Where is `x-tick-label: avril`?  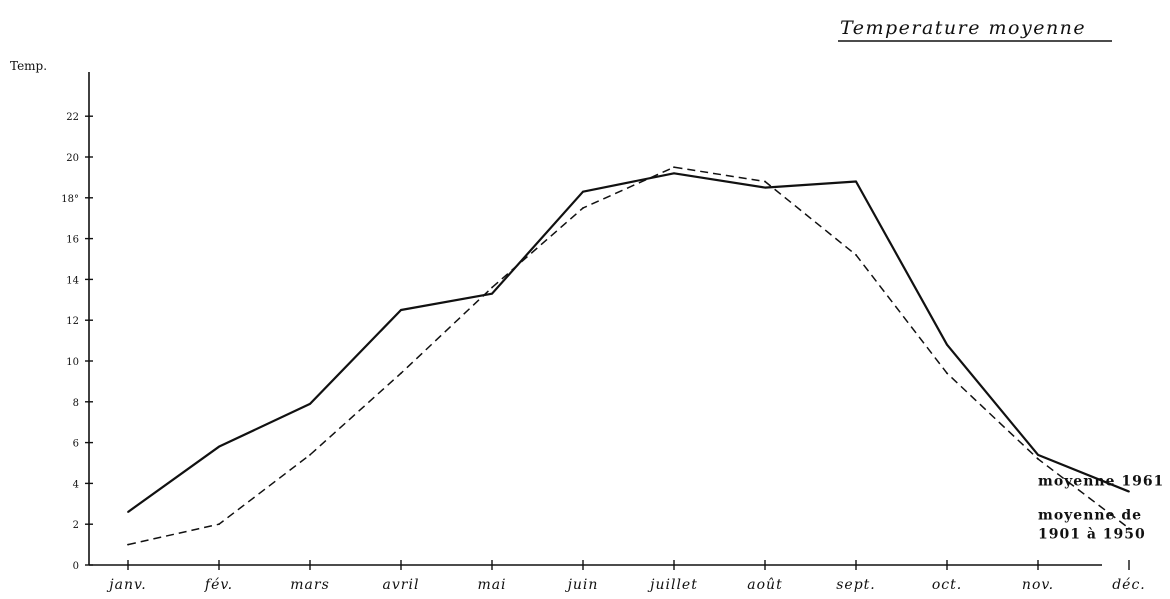
x-tick-label: avril is located at coordinates (401, 585).